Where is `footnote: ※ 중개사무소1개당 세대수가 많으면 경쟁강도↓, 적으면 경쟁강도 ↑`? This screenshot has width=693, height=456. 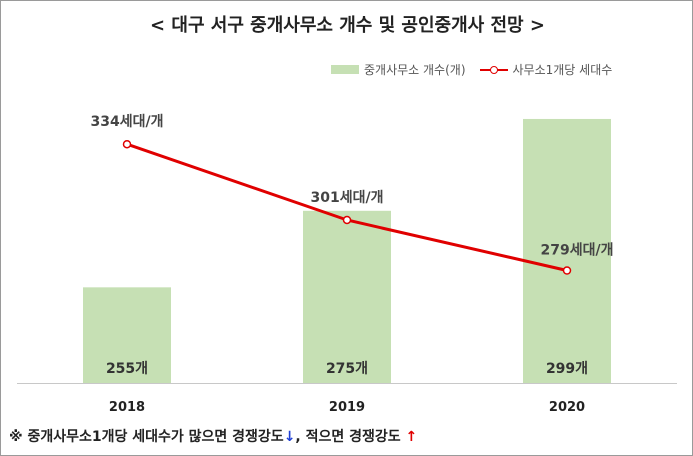 footnote: ※ 중개사무소1개당 세대수가 많으면 경쟁강도↓, 적으면 경쟁강도 ↑ is located at coordinates (213, 436).